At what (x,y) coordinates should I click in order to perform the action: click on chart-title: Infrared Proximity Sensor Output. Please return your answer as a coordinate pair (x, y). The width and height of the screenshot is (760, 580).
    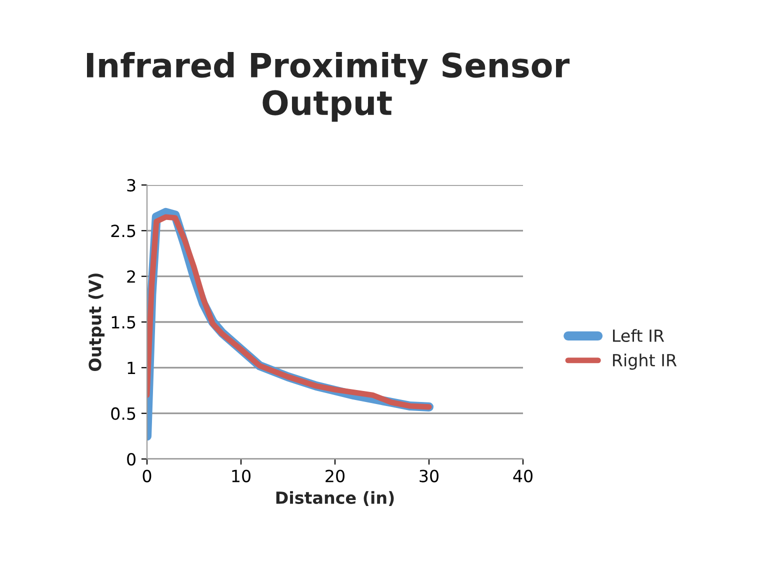
    Looking at the image, I should click on (328, 87).